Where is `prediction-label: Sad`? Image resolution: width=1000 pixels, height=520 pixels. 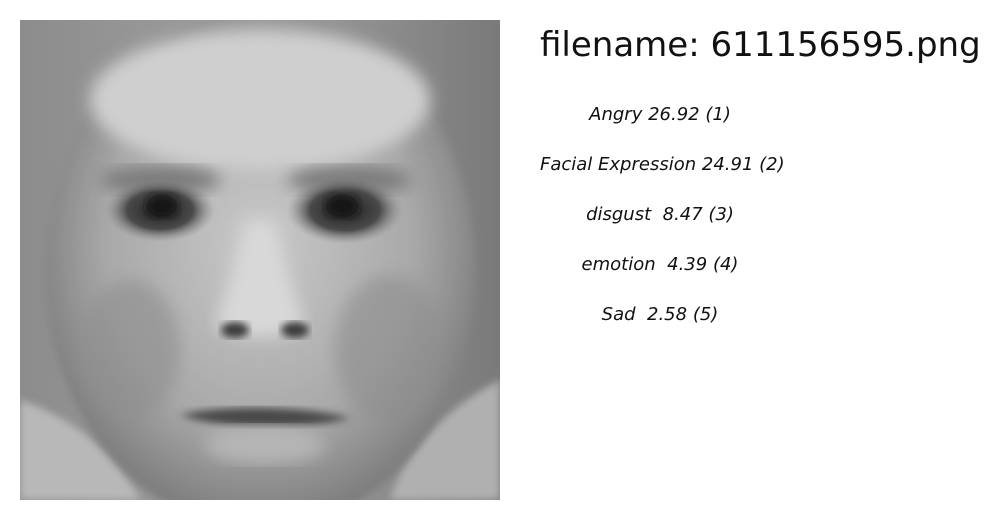
prediction-label: Sad is located at coordinates (618, 314).